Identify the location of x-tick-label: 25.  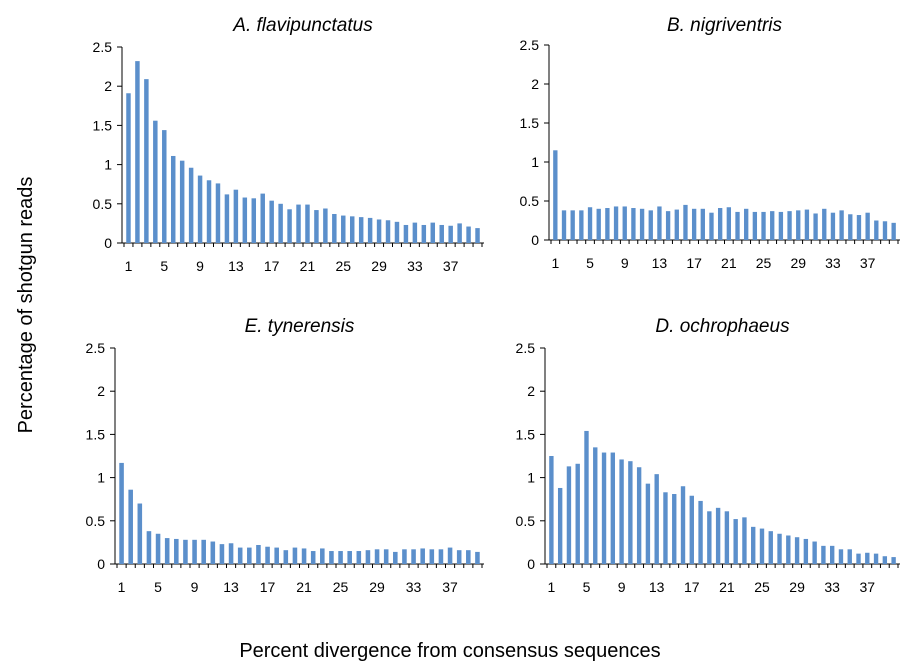
(764, 263).